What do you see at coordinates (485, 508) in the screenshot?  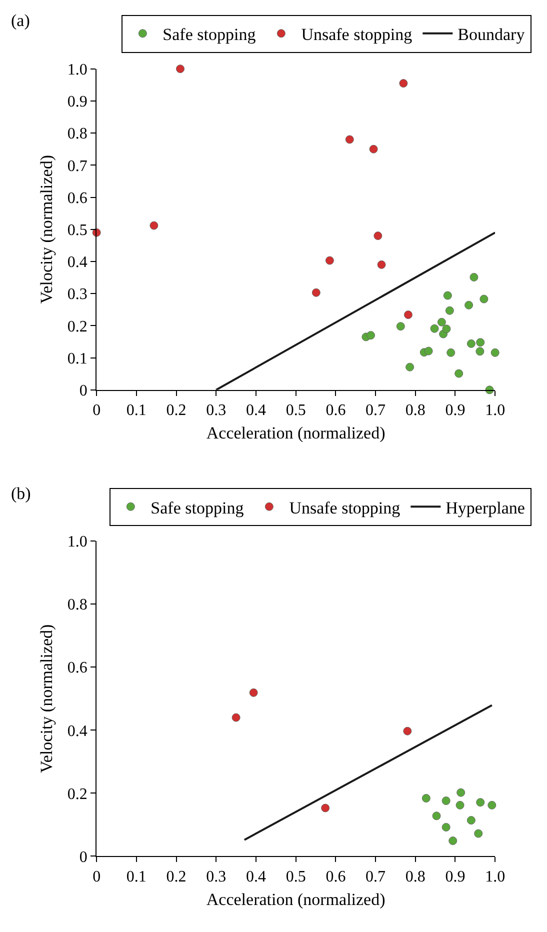 I see `legend-label: Hyperplane` at bounding box center [485, 508].